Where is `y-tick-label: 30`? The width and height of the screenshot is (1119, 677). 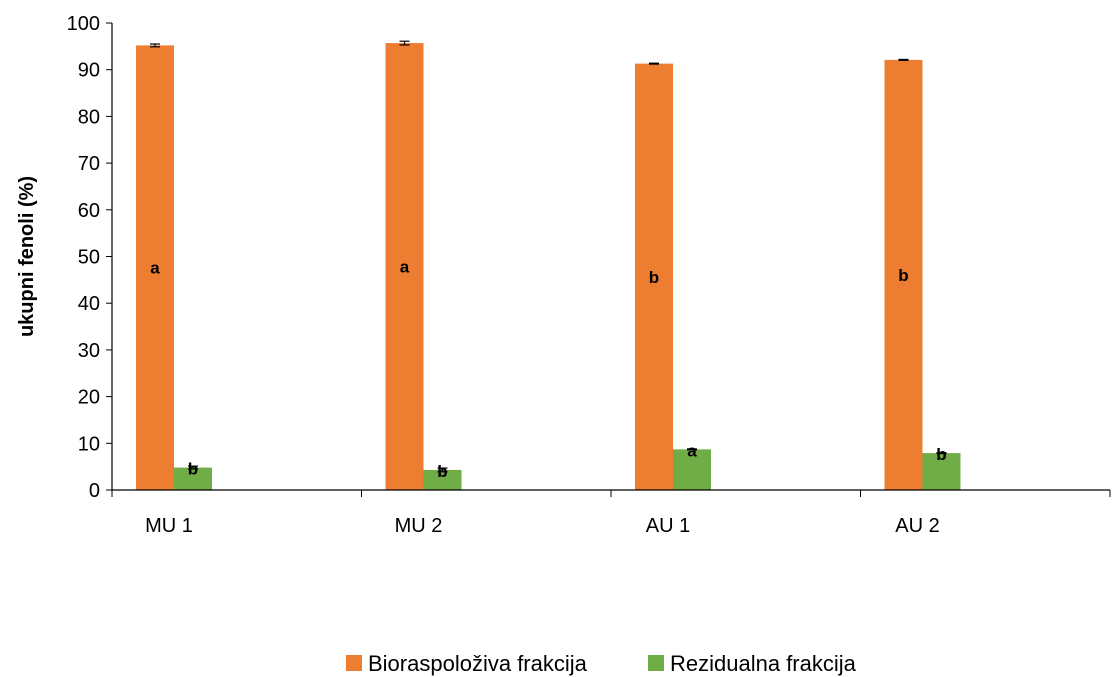
y-tick-label: 30 is located at coordinates (89, 351).